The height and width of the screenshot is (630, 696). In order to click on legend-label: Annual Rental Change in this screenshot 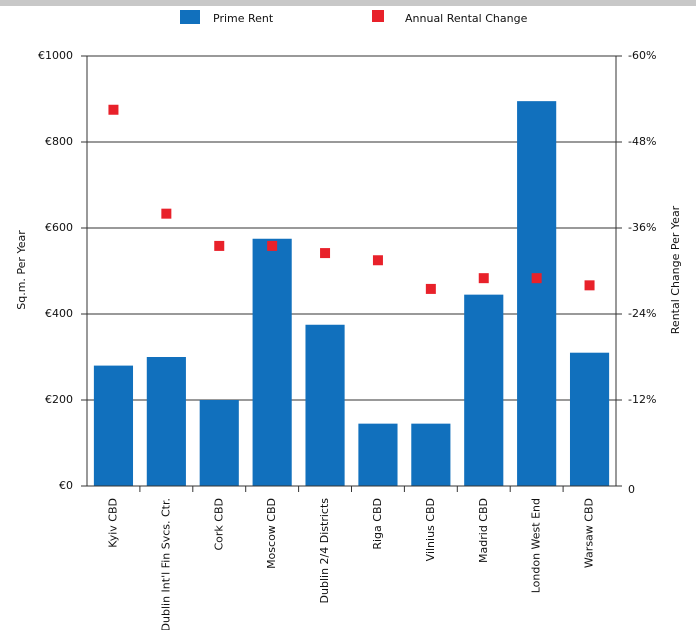, I will do `click(466, 18)`.